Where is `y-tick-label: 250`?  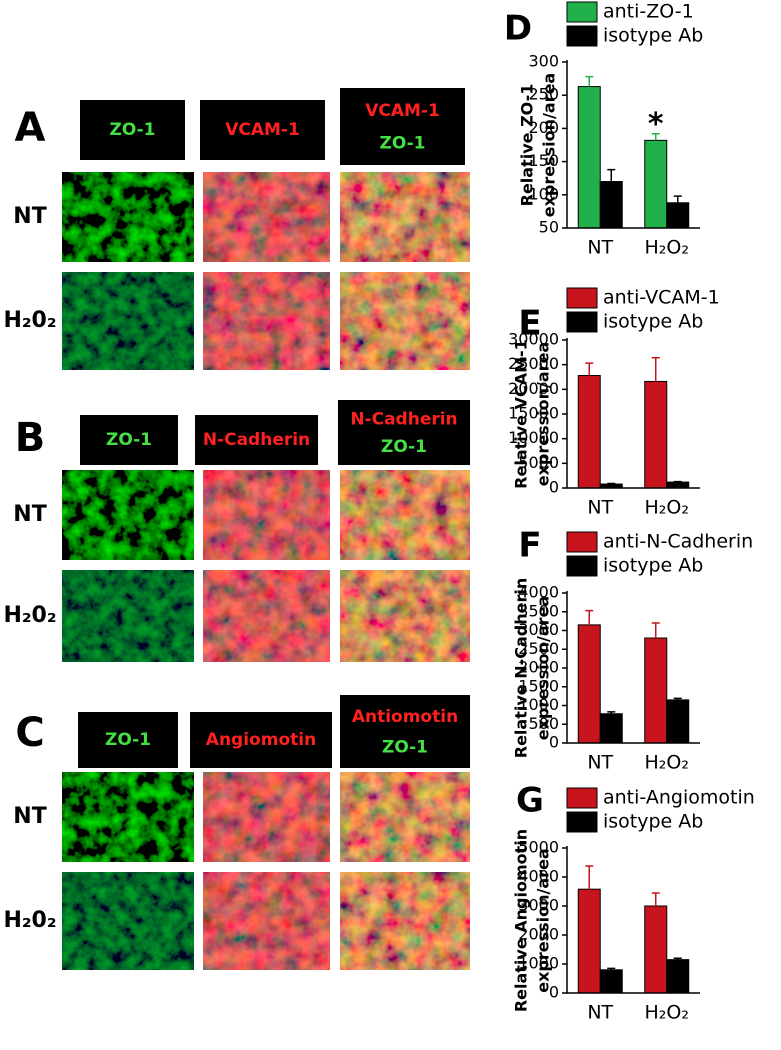
y-tick-label: 250 is located at coordinates (543, 94).